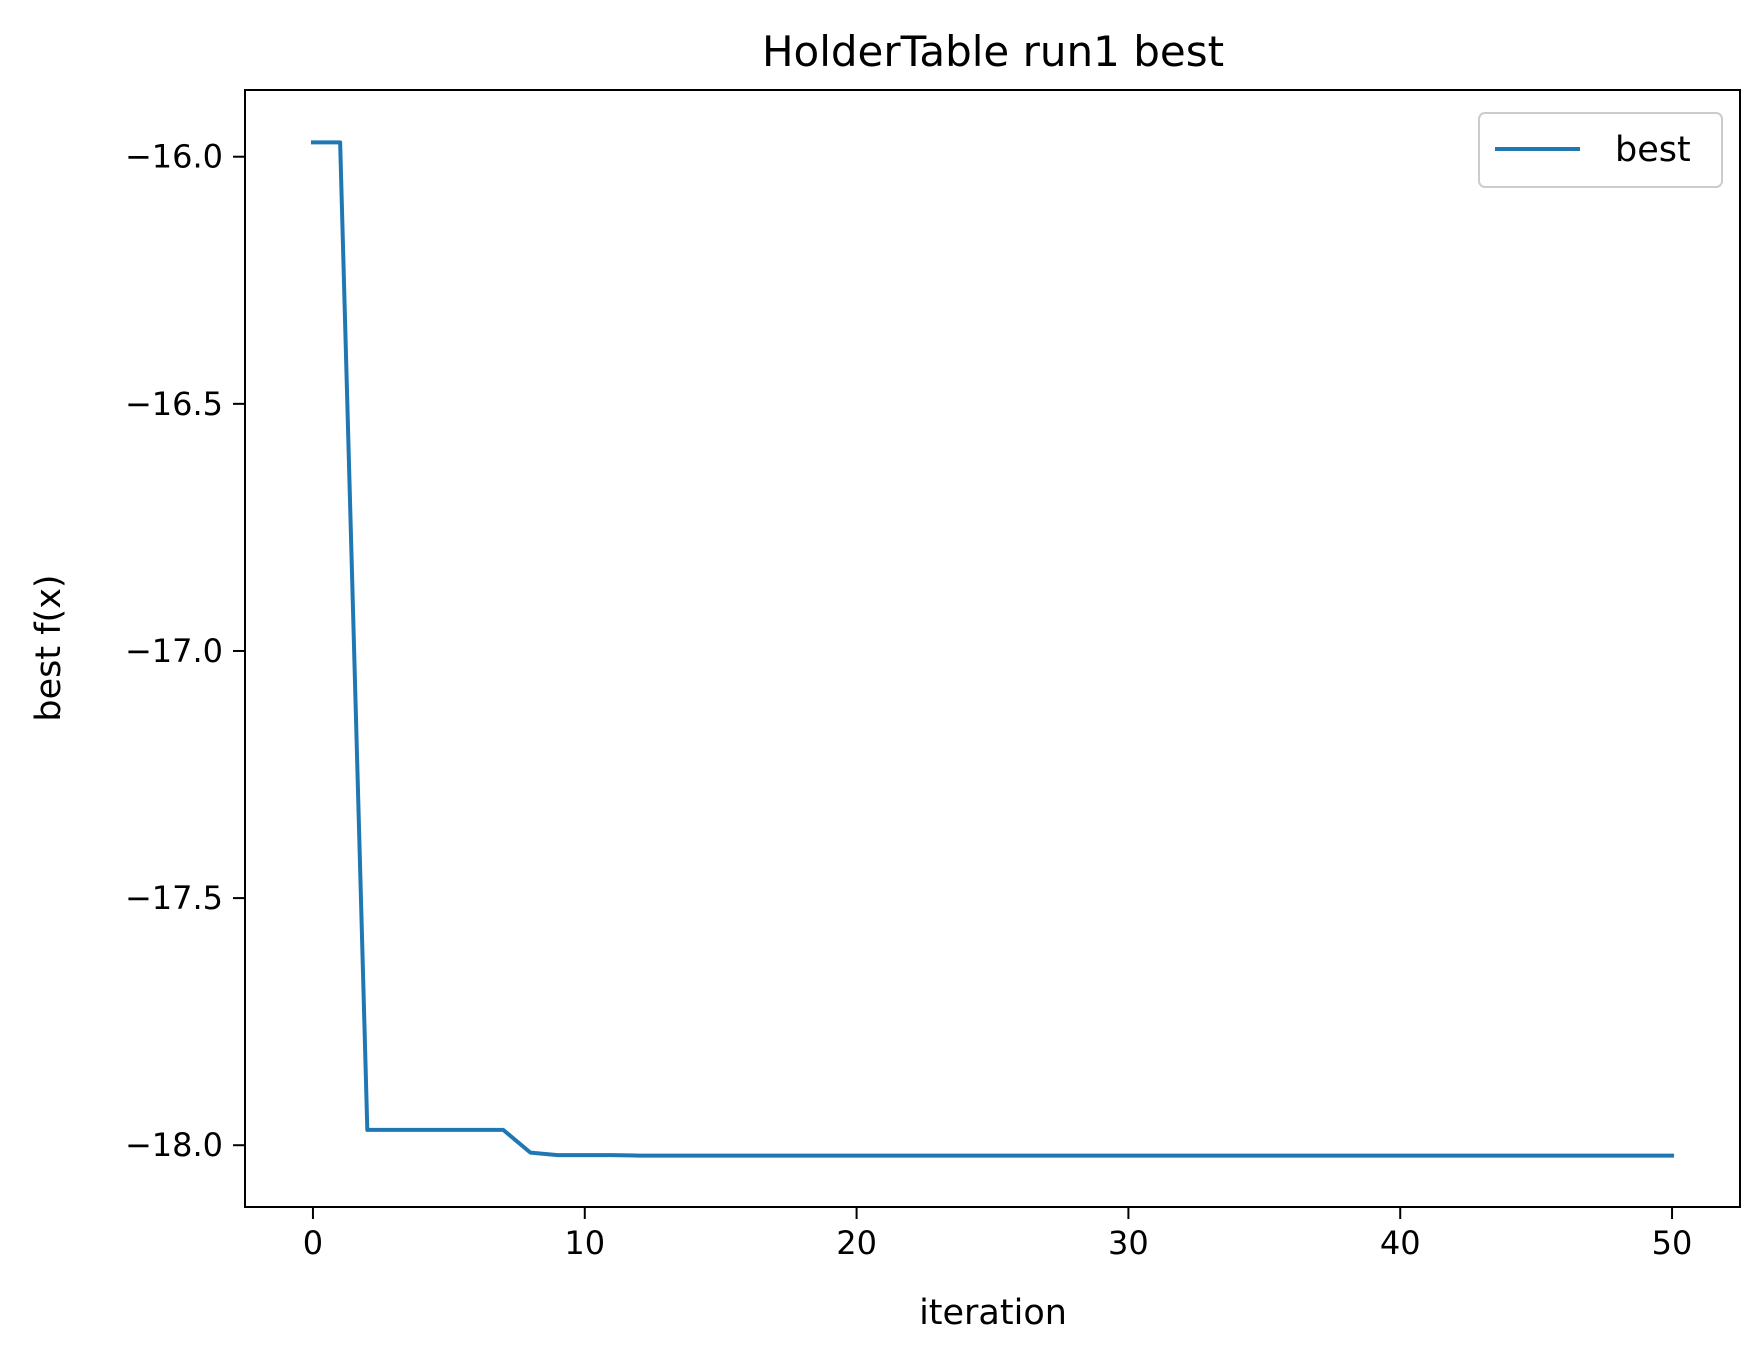  Describe the element at coordinates (313, 1243) in the screenshot. I see `x-tick-label: 0` at that location.